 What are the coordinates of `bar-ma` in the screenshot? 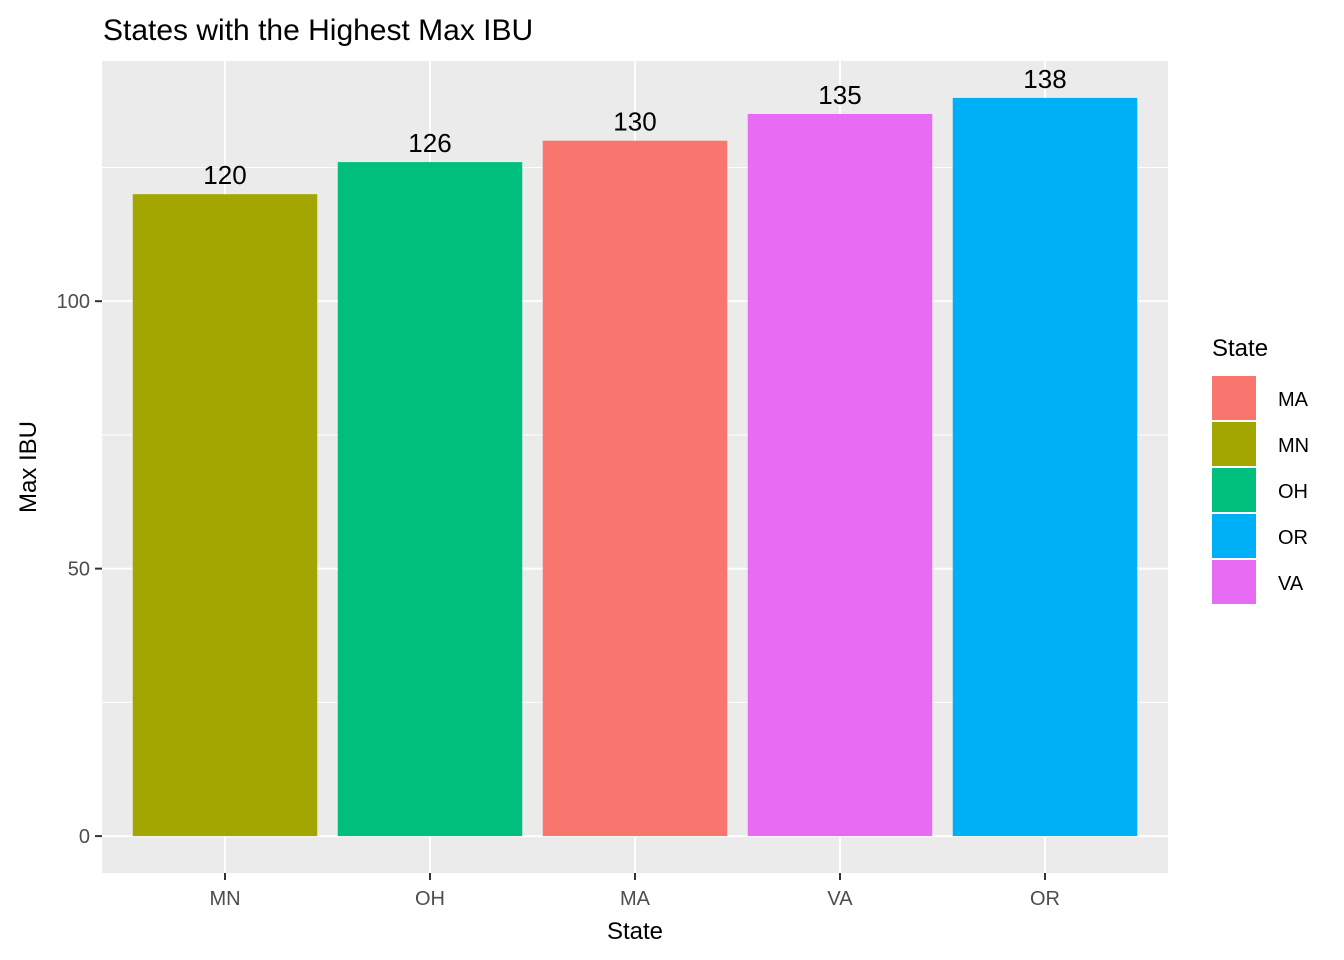 It's located at (635, 488).